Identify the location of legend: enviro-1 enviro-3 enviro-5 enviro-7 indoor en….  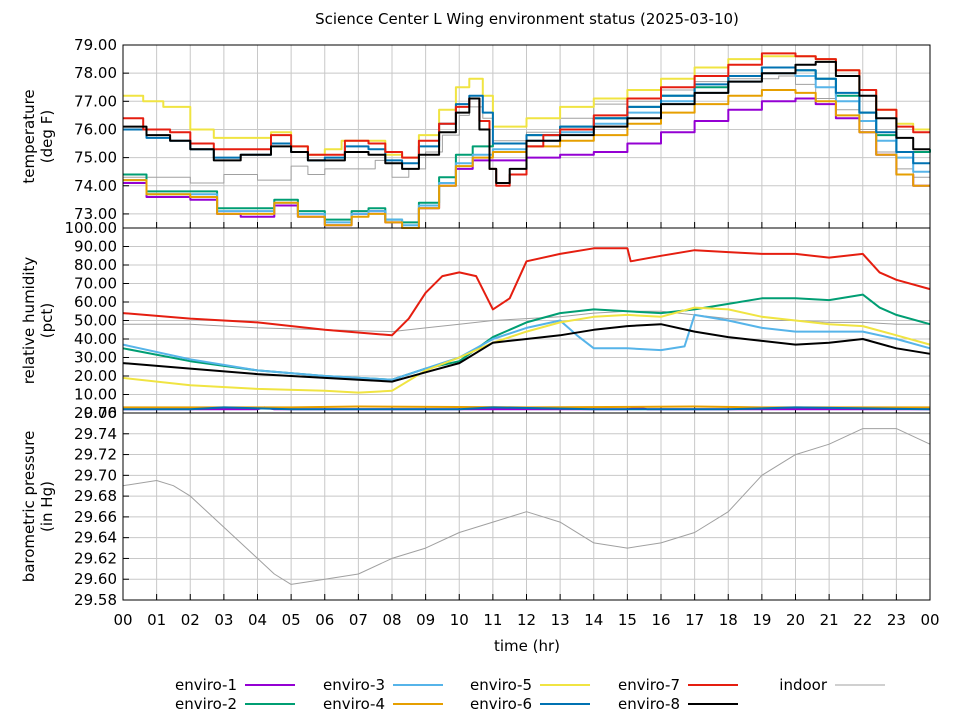
(530, 694).